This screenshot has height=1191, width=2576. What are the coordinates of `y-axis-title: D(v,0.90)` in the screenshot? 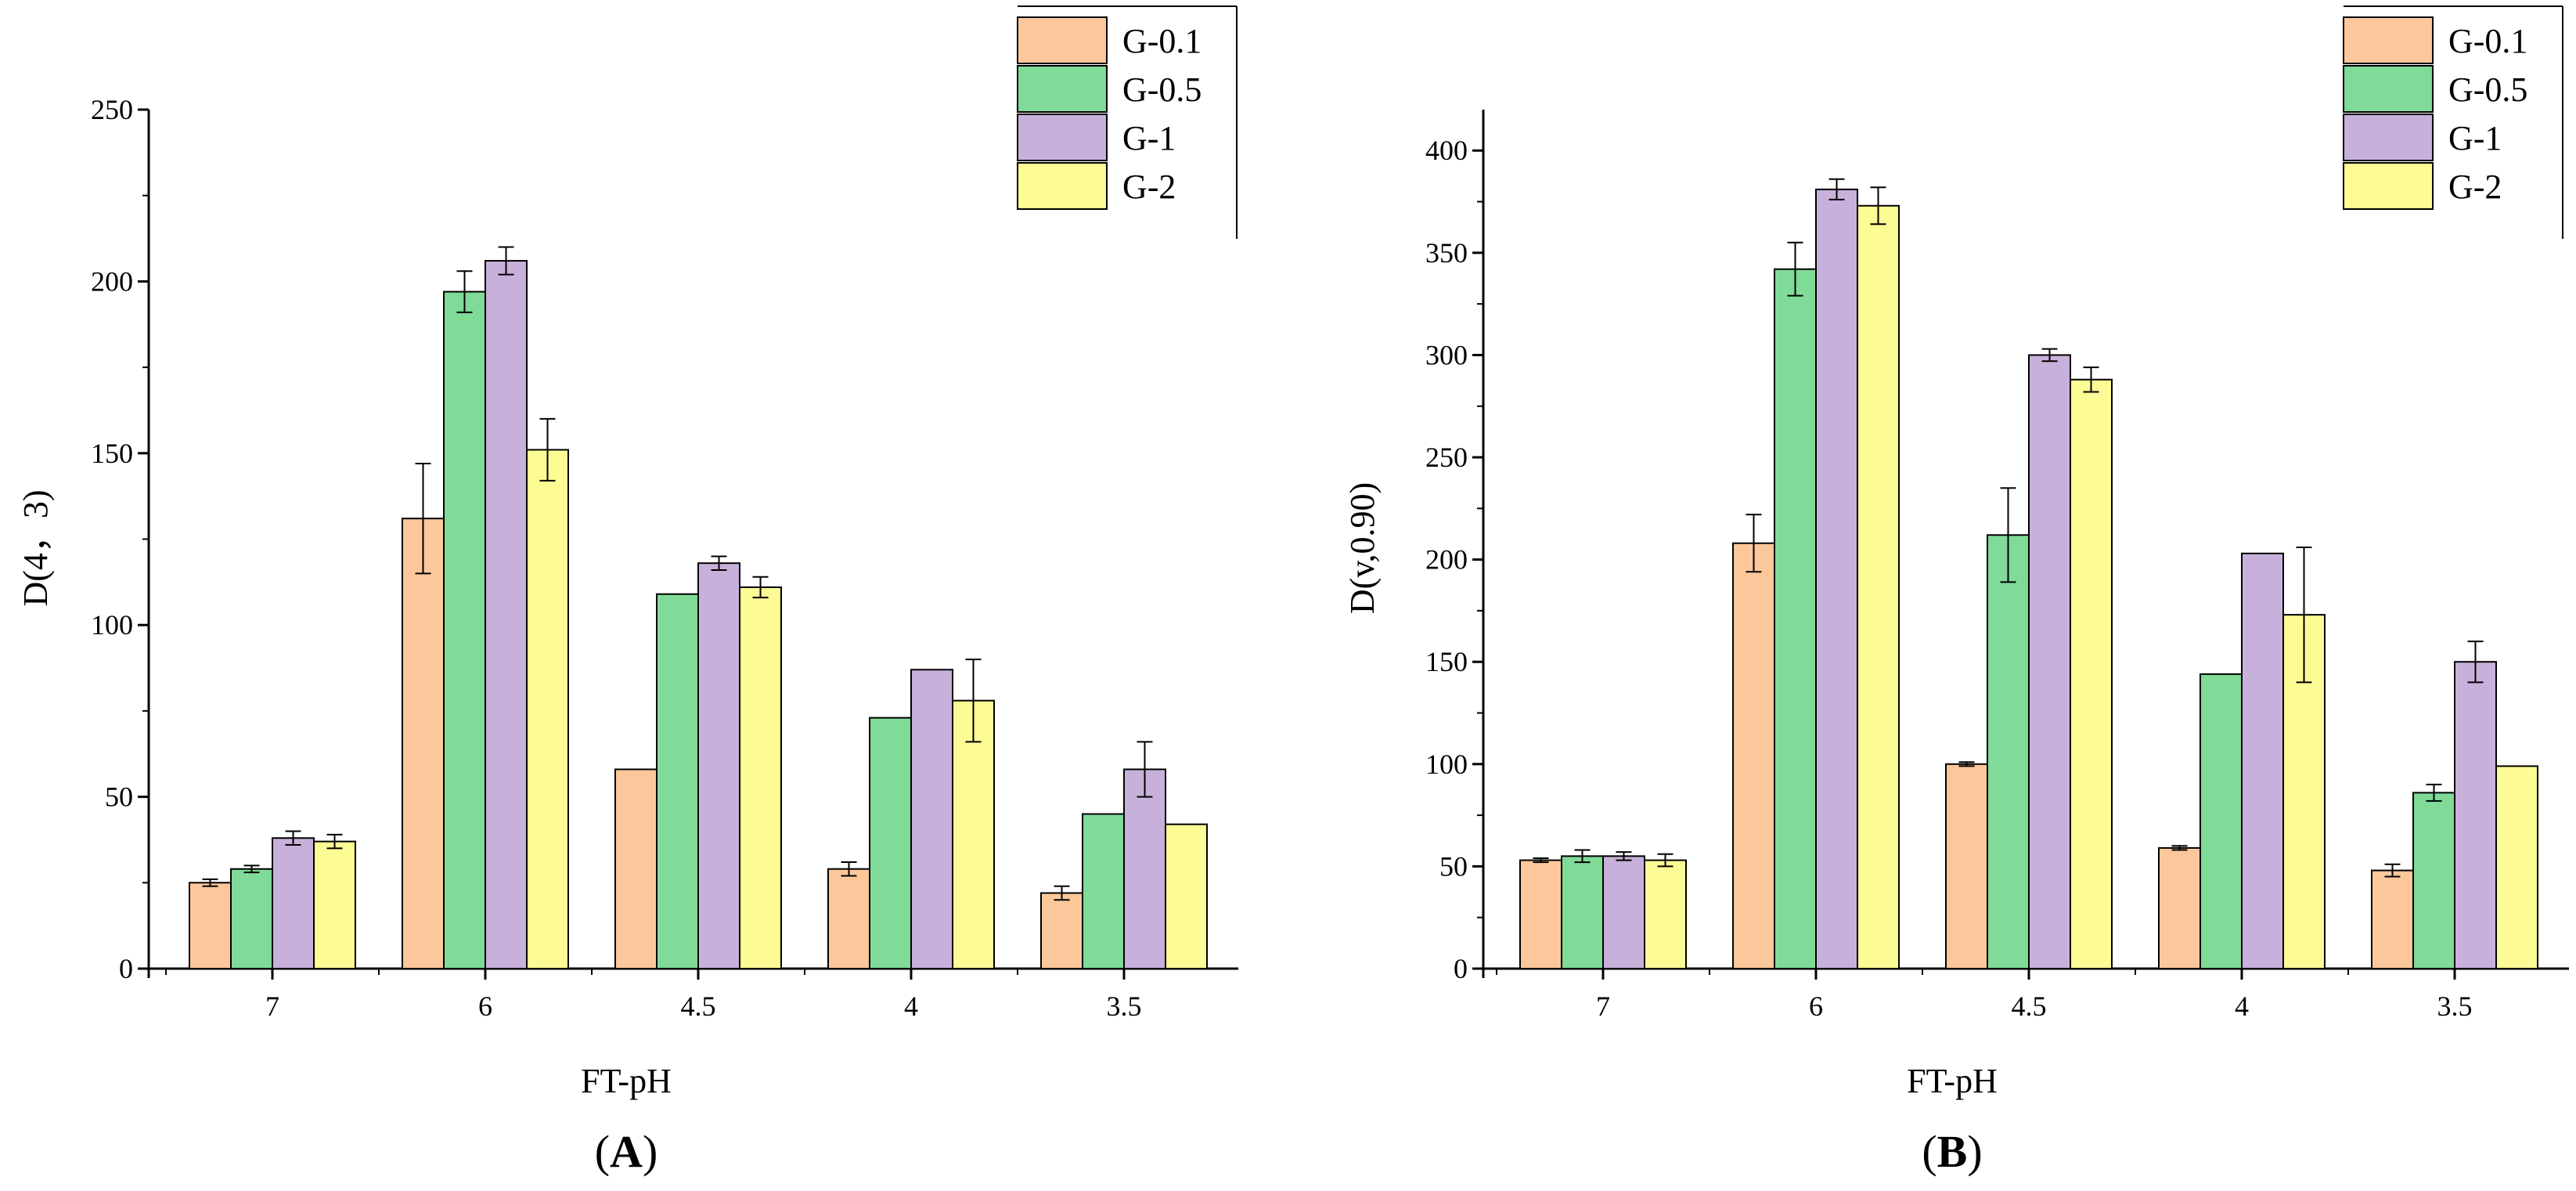 It's located at (1362, 548).